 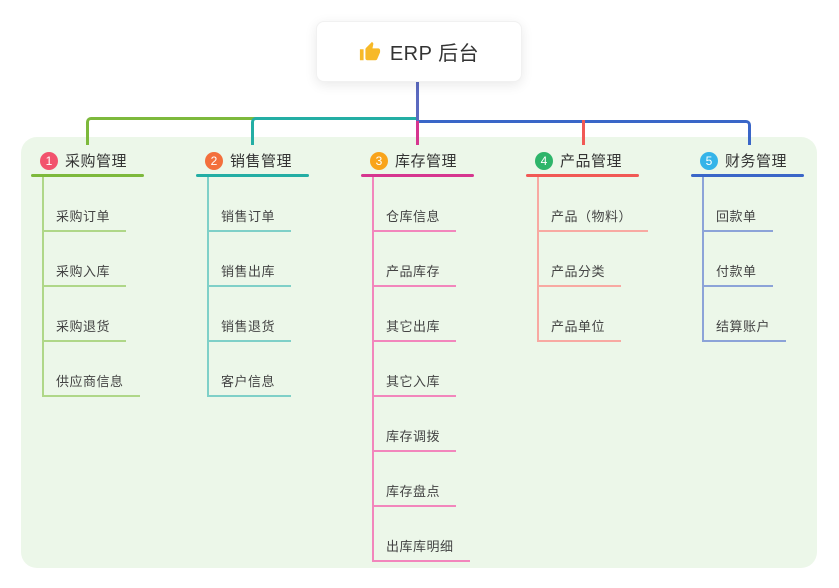 What do you see at coordinates (579, 274) in the screenshot?
I see `child-label: 产品分类` at bounding box center [579, 274].